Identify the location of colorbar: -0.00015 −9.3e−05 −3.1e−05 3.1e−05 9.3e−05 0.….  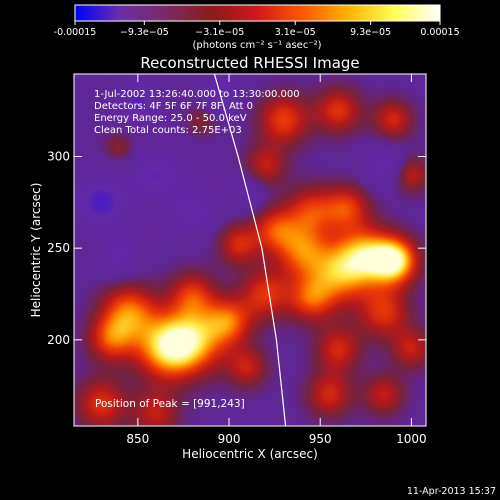
(257, 27).